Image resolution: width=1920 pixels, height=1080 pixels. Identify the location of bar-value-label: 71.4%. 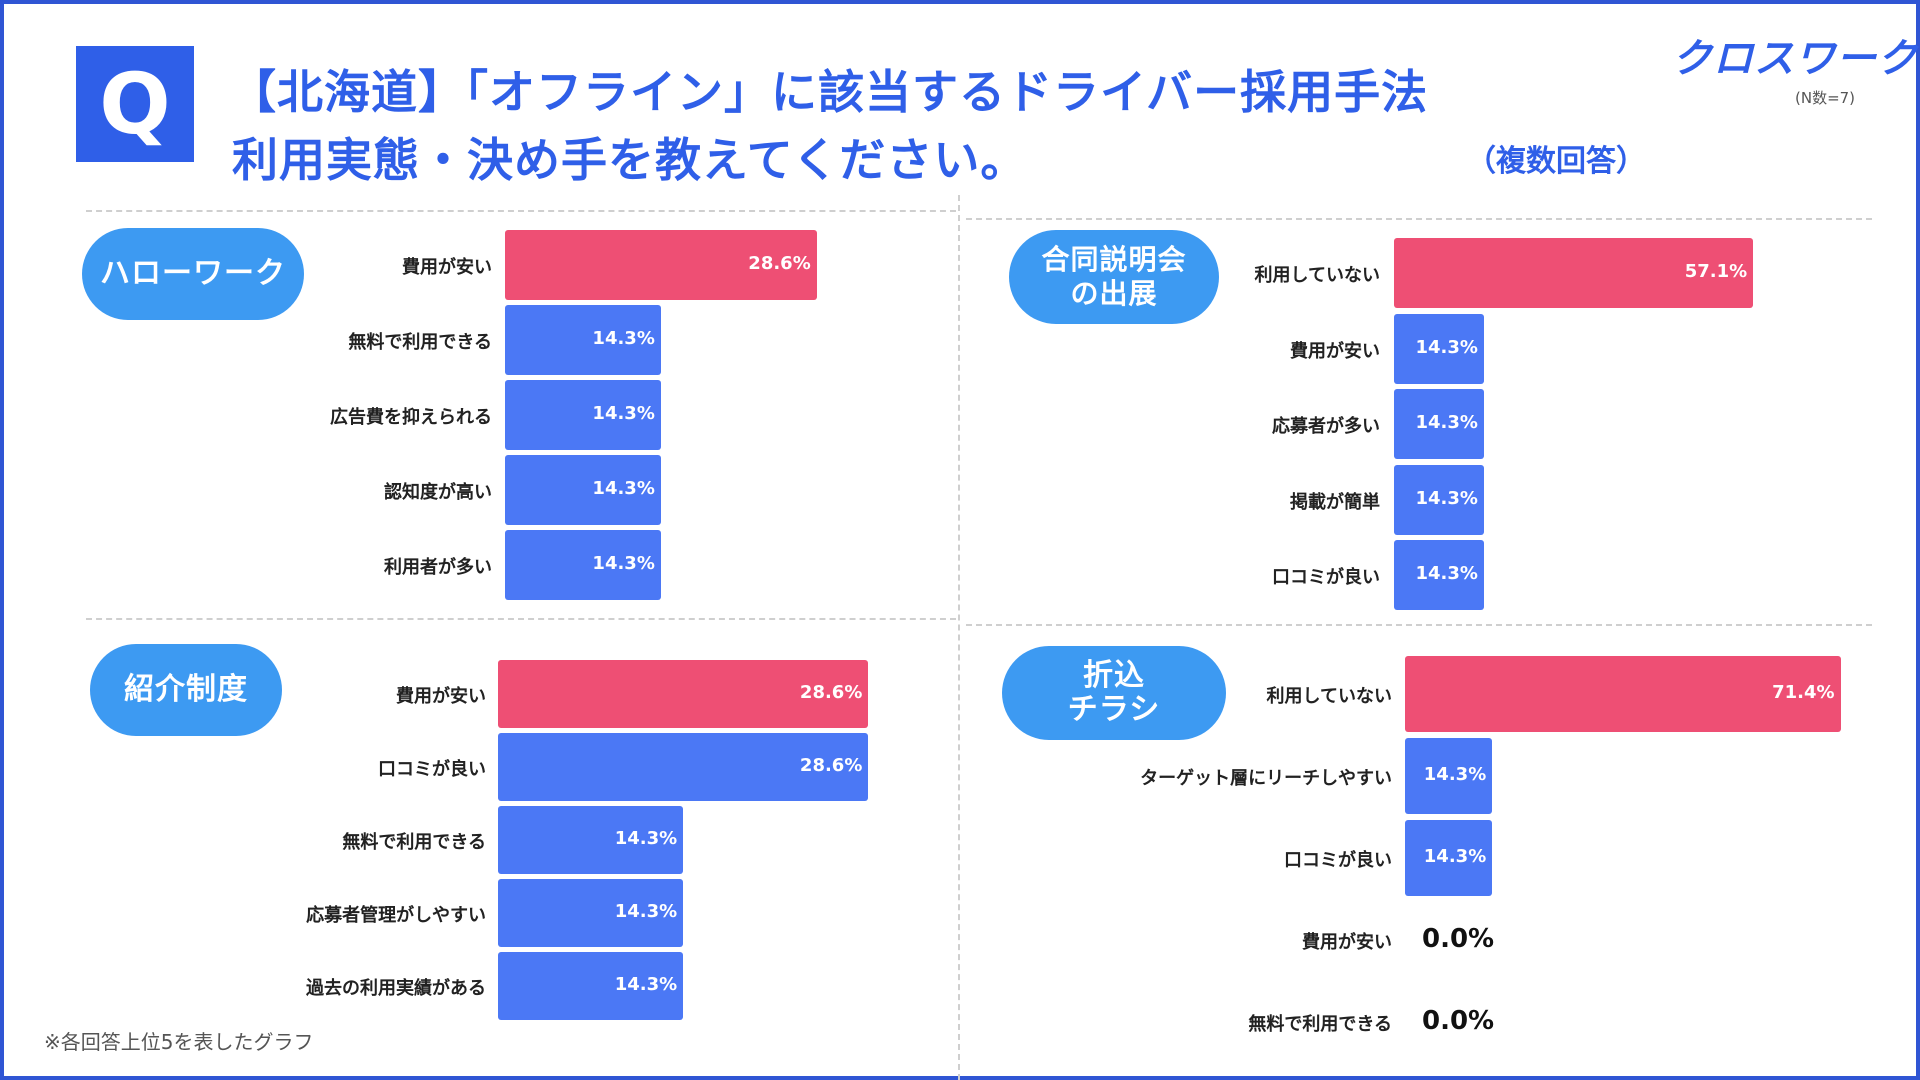
(1803, 692).